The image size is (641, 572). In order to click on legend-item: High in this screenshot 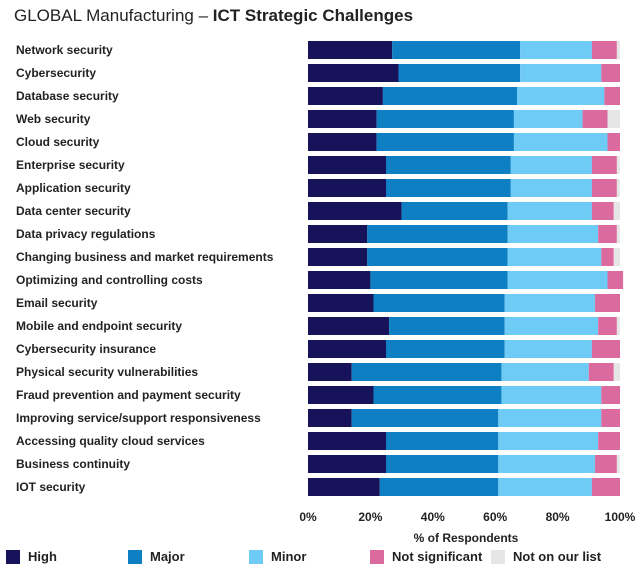, I will do `click(31, 556)`.